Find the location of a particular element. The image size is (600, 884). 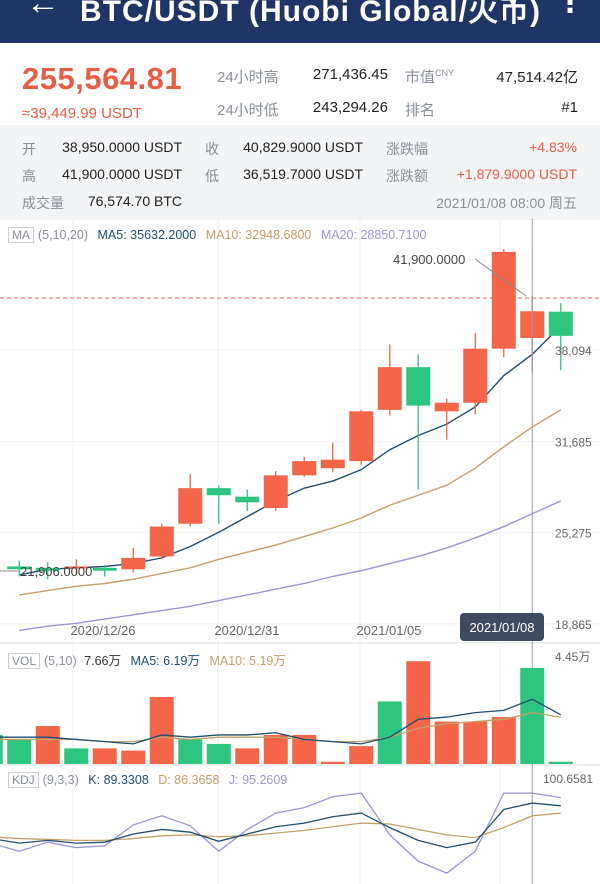

volume-value: 76,574.70 BTC is located at coordinates (134, 201).